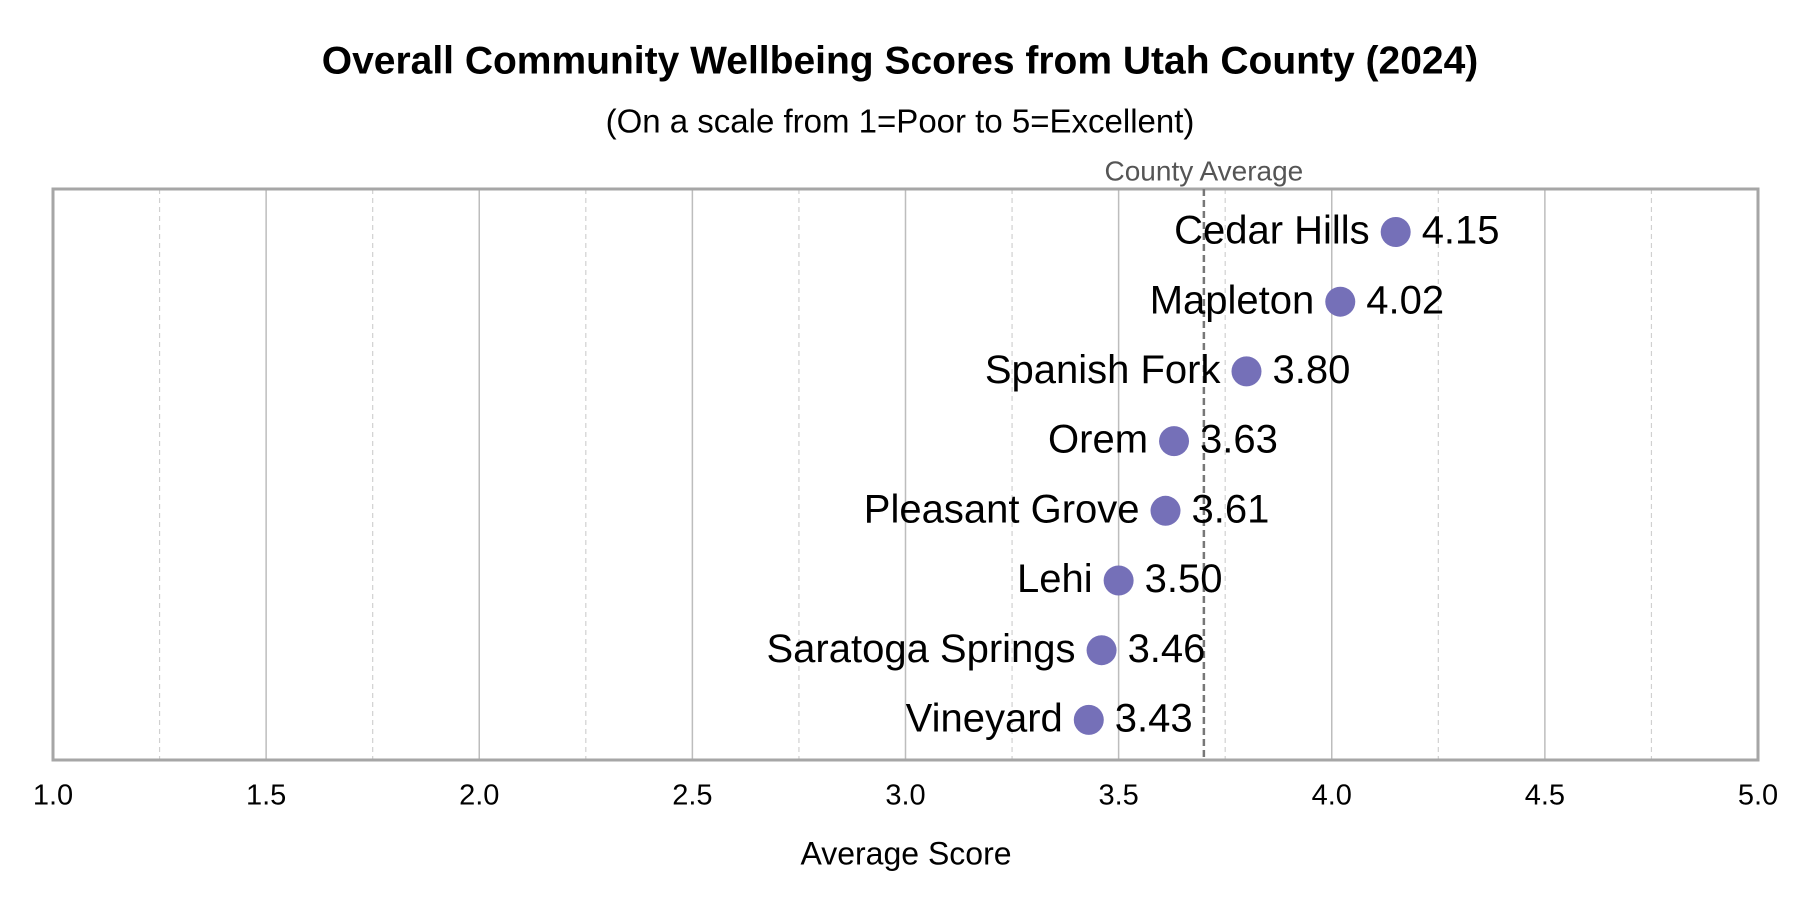 This screenshot has height=921, width=1800. I want to click on category-label: Pleasant Grove, so click(1002, 509).